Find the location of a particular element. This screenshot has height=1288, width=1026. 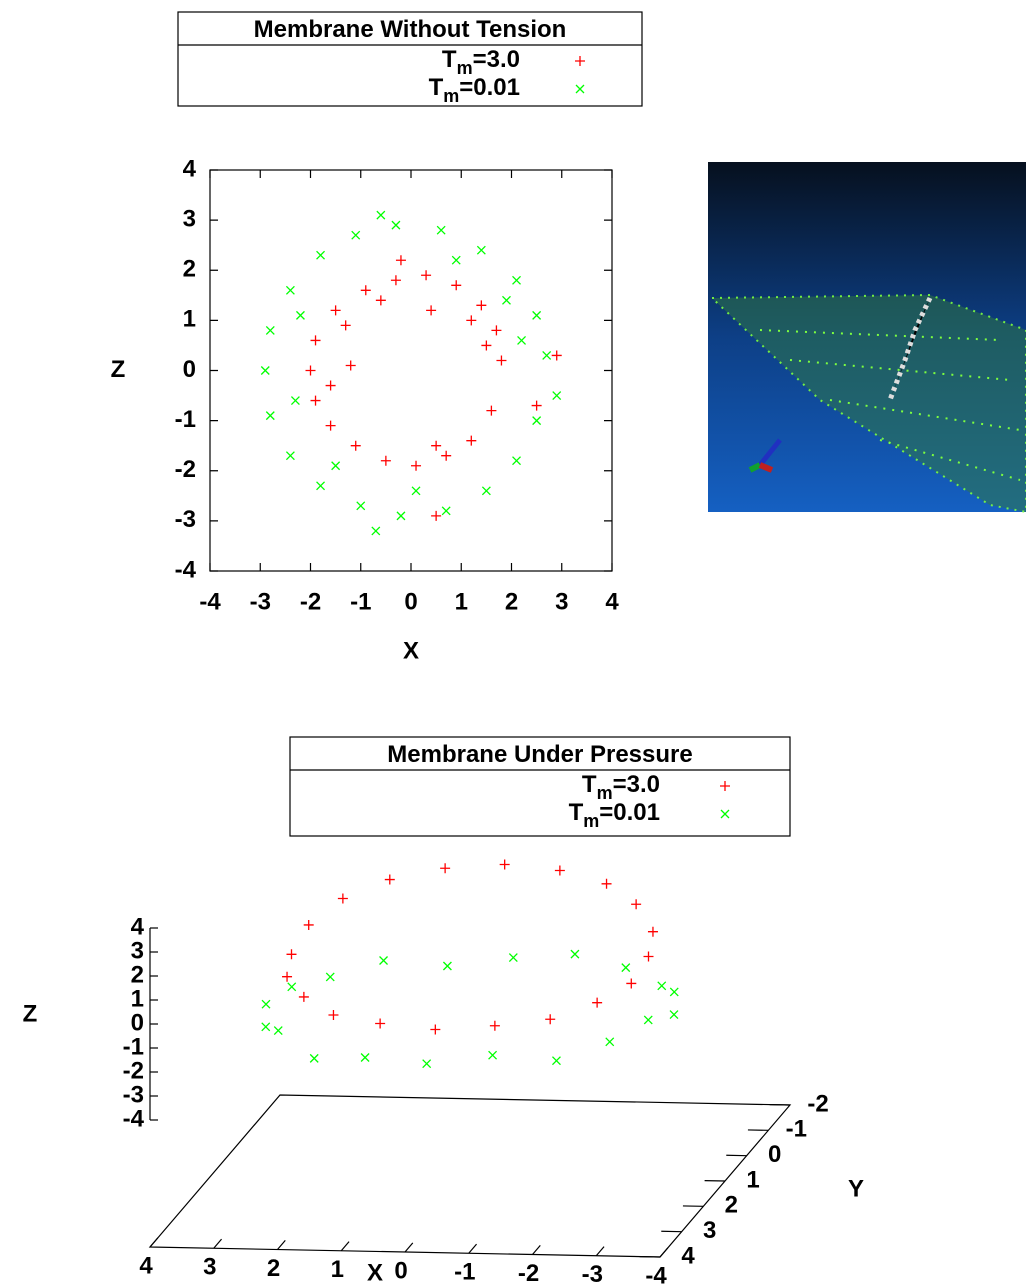

z-tick-label: 3 is located at coordinates (137, 950).